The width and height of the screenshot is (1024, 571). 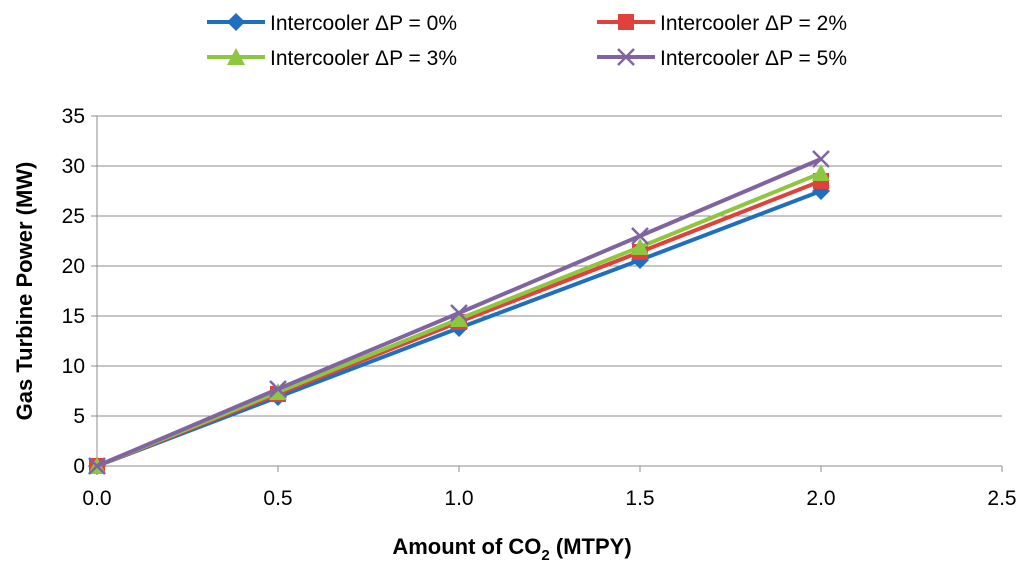 What do you see at coordinates (96, 498) in the screenshot?
I see `x-tick-label: 0.0` at bounding box center [96, 498].